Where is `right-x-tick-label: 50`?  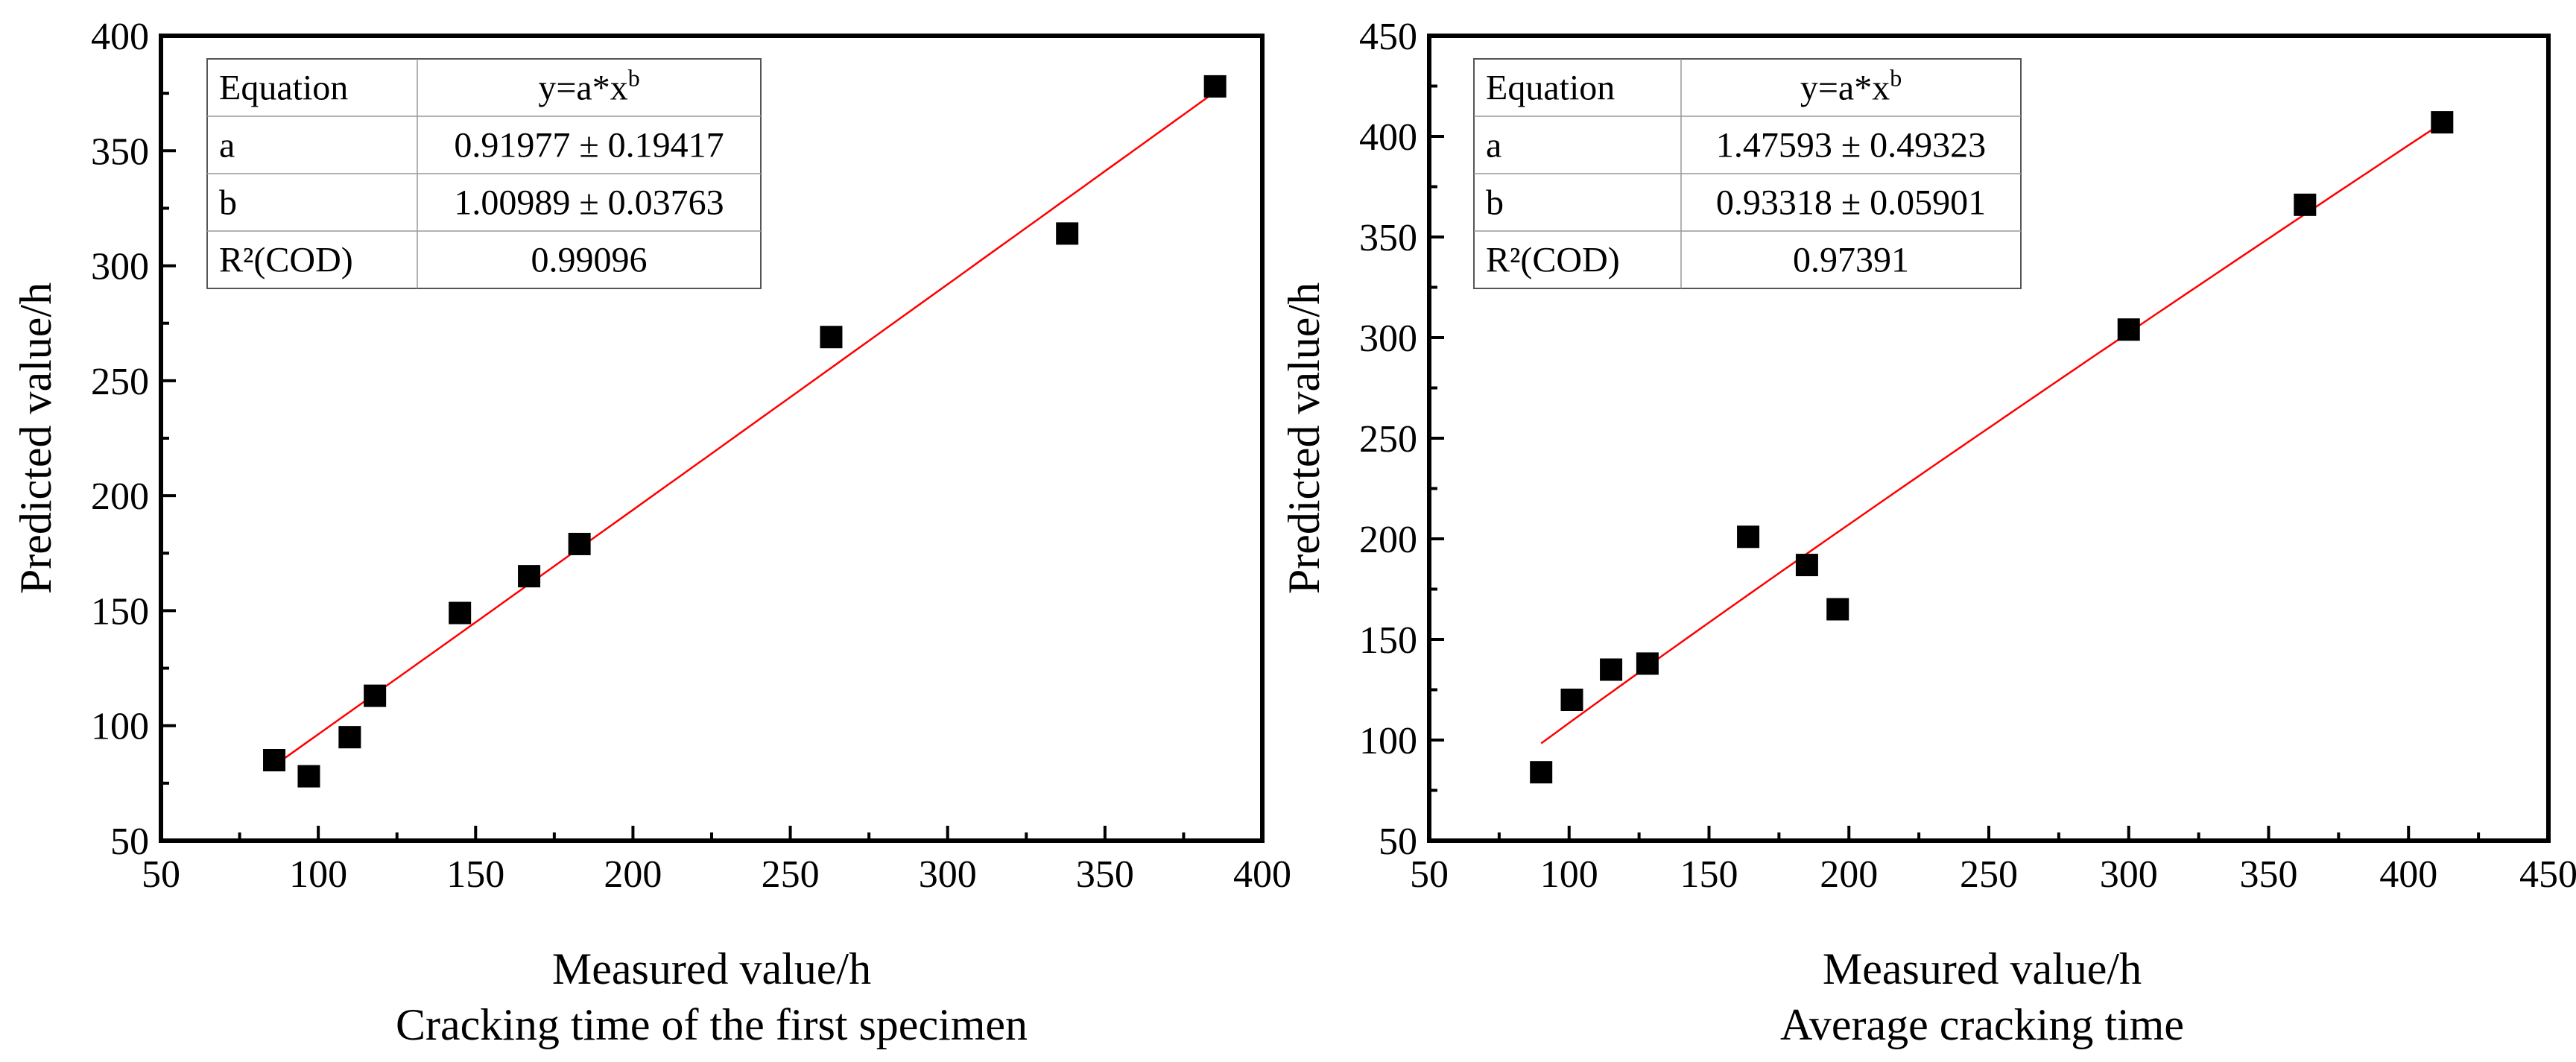 right-x-tick-label: 50 is located at coordinates (1429, 874).